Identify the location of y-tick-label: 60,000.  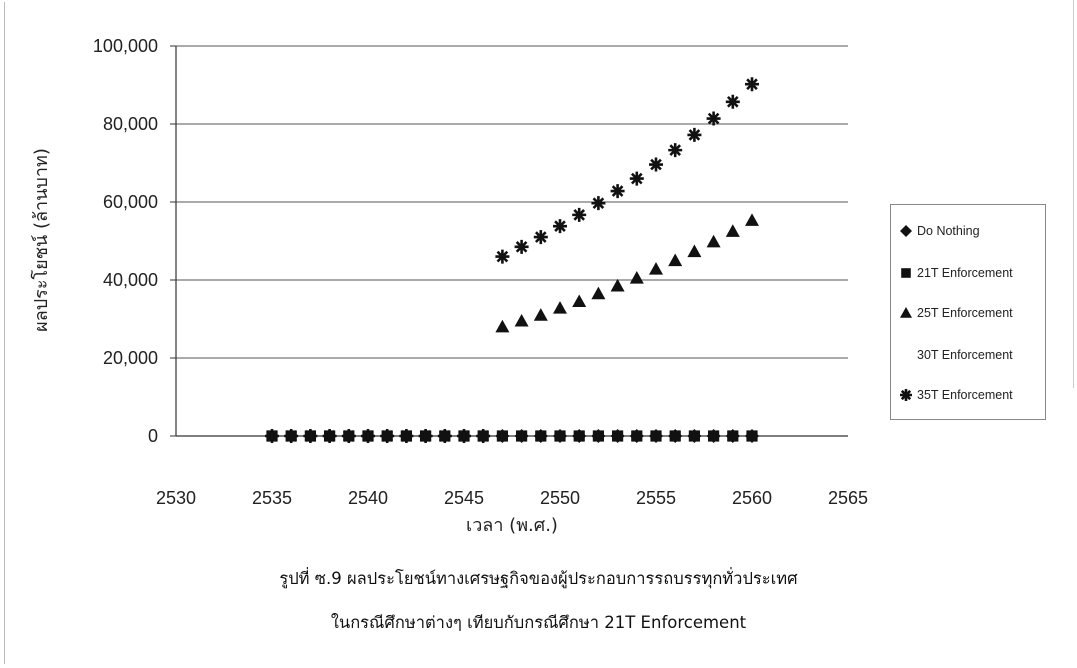
(130, 202).